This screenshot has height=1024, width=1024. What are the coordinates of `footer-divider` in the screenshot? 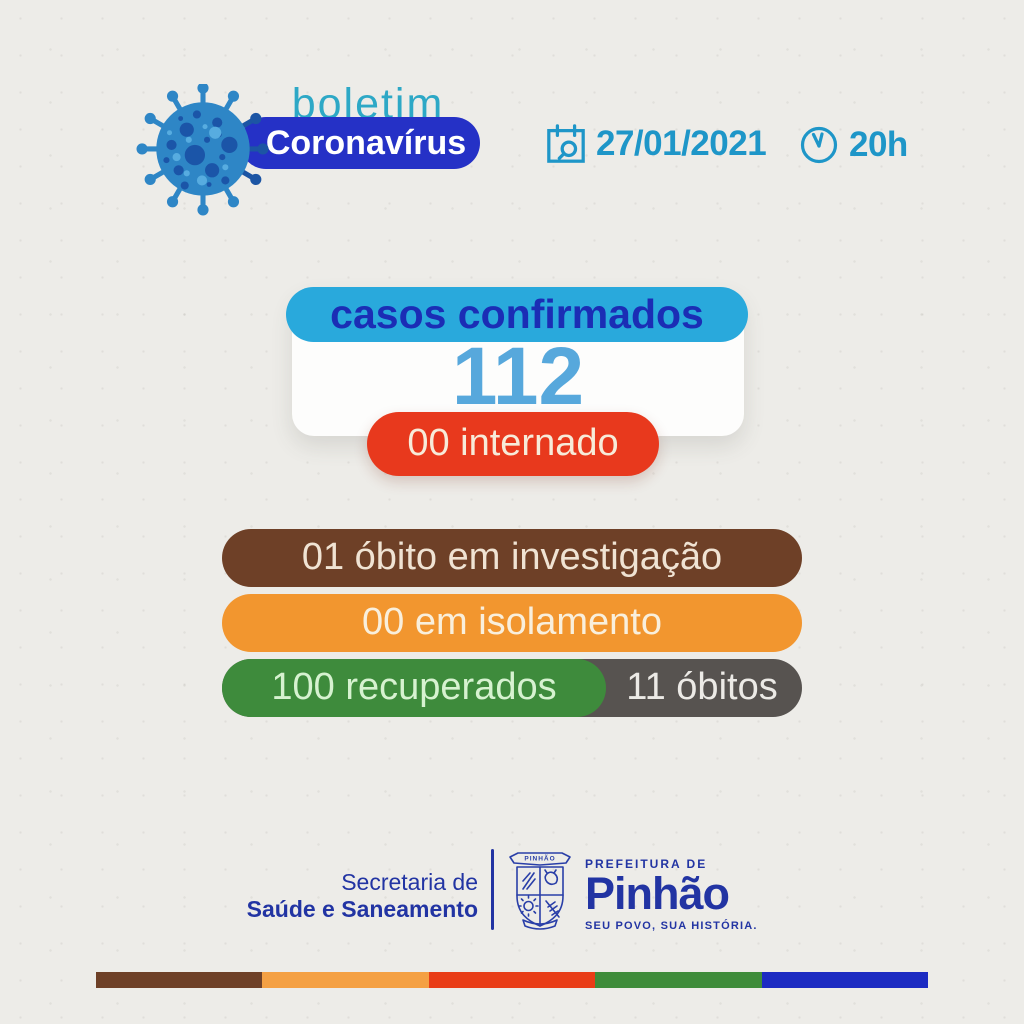 It's located at (492, 889).